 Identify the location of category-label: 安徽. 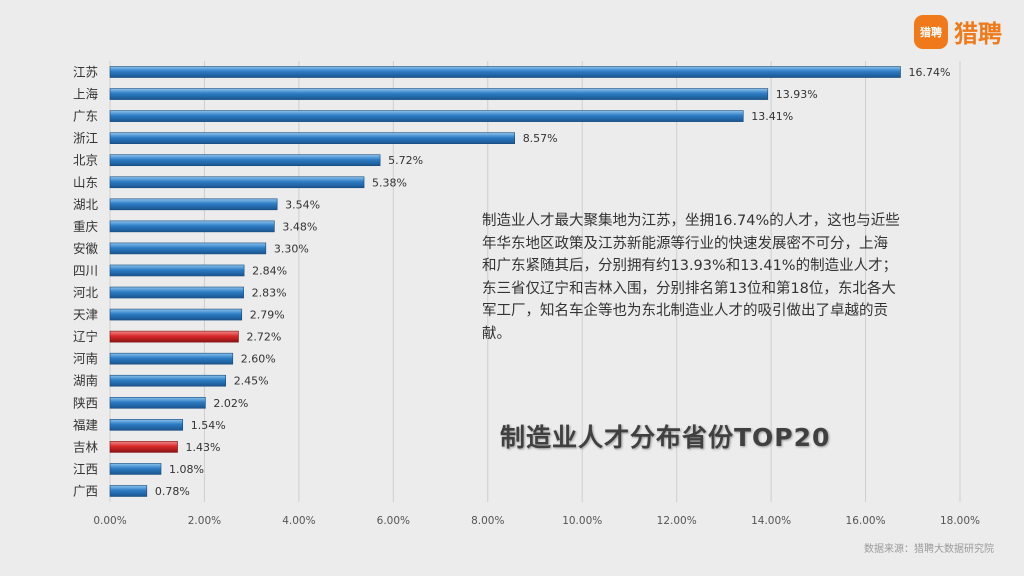
(86, 248).